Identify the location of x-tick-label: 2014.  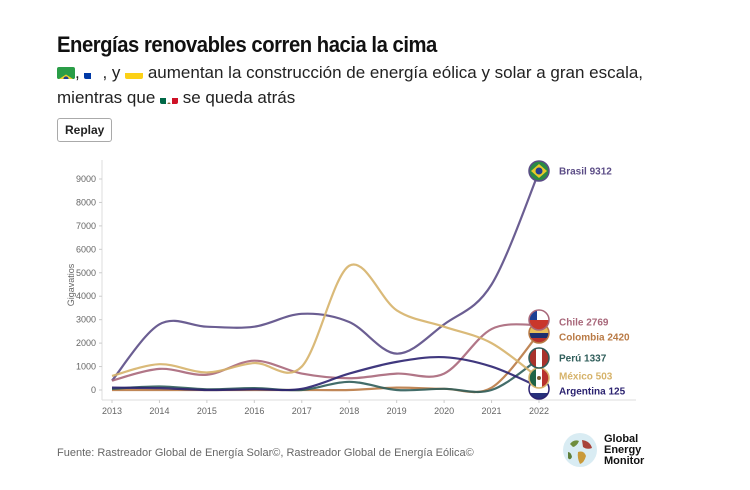
(159, 411).